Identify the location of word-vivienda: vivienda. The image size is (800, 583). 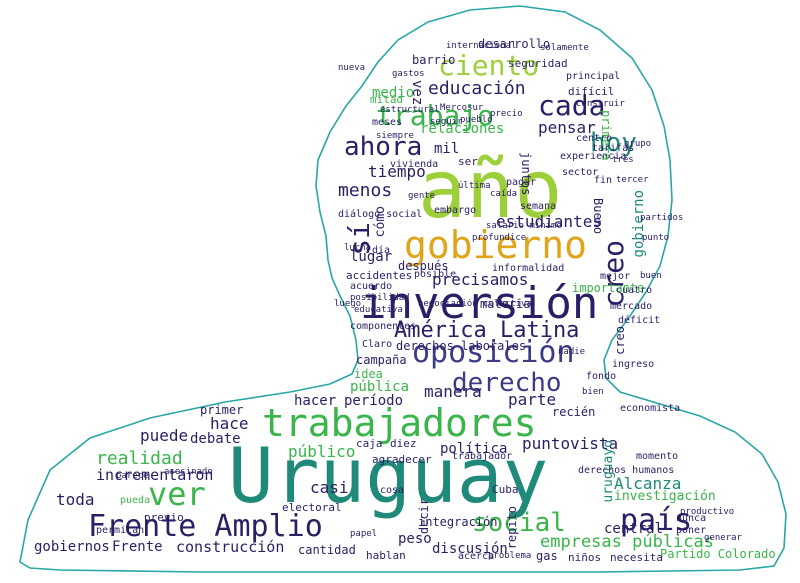
(414, 164).